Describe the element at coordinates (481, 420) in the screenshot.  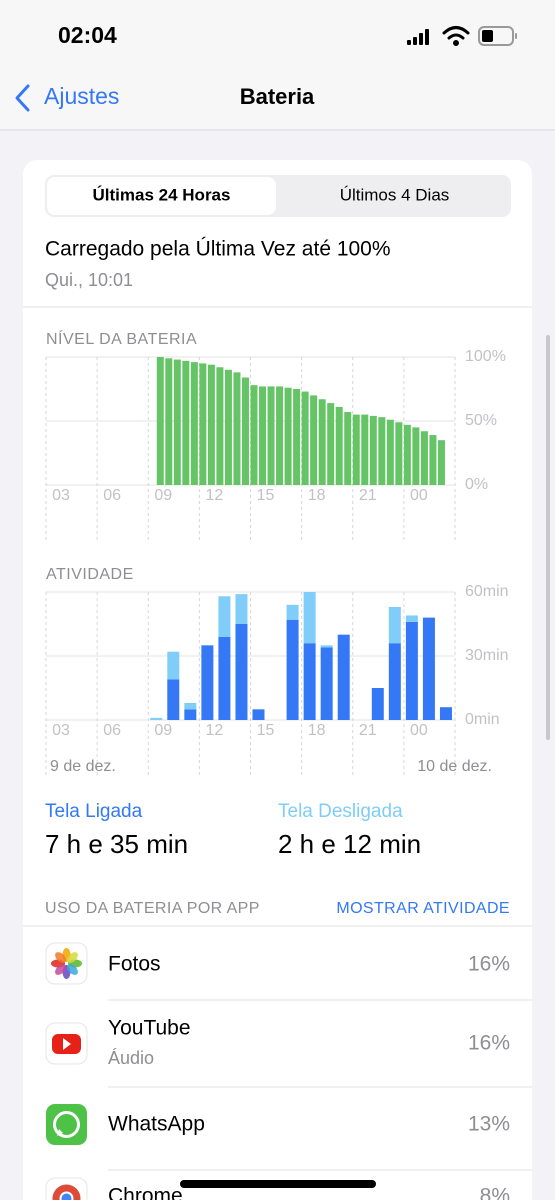
I see `y-tick-label: 50%` at that location.